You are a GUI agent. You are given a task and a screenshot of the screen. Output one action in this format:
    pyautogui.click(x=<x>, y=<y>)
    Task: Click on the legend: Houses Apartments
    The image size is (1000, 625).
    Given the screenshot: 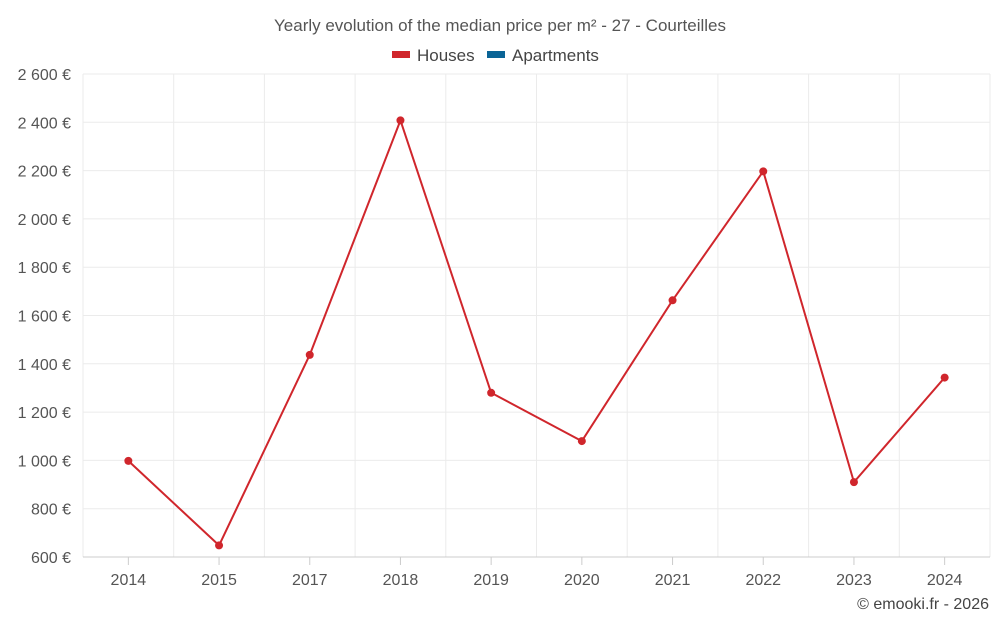 What is the action you would take?
    pyautogui.click(x=495, y=55)
    